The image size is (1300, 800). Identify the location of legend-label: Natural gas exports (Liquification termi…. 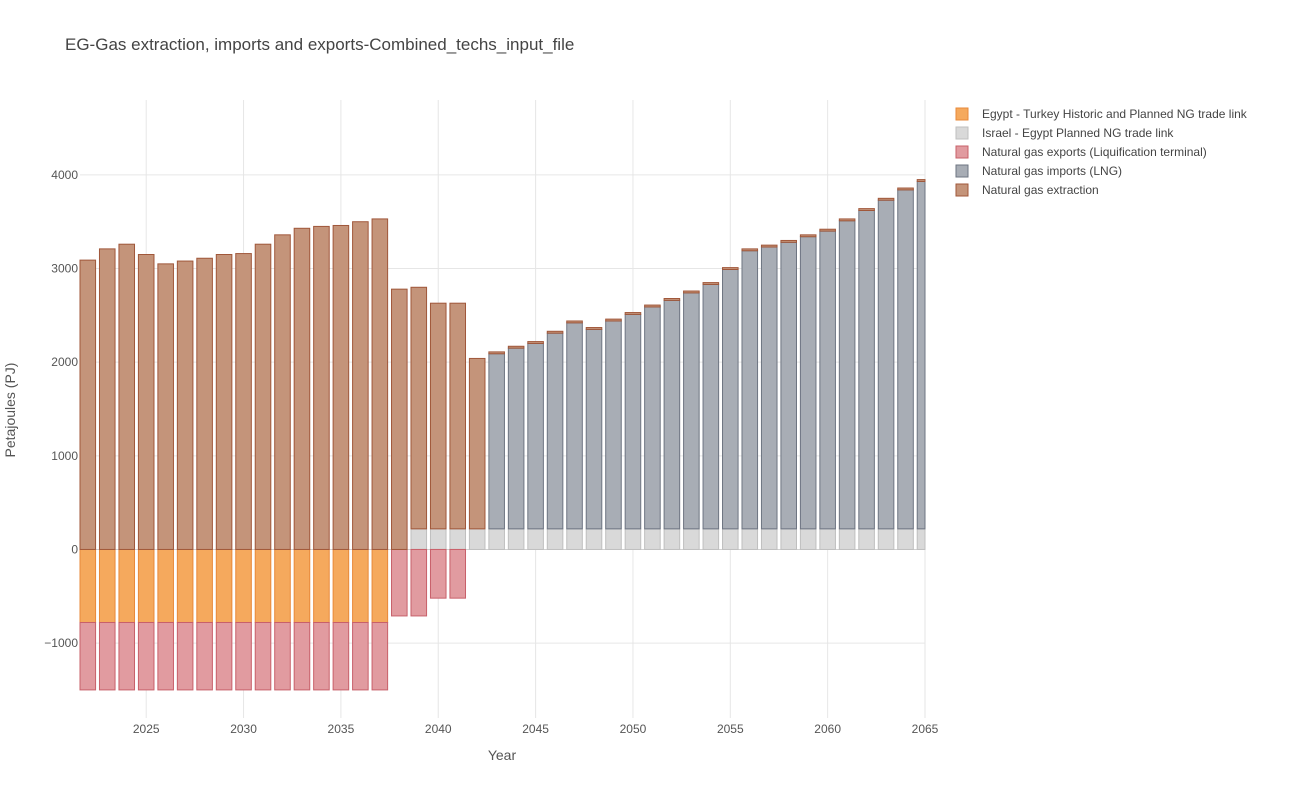
(1094, 152).